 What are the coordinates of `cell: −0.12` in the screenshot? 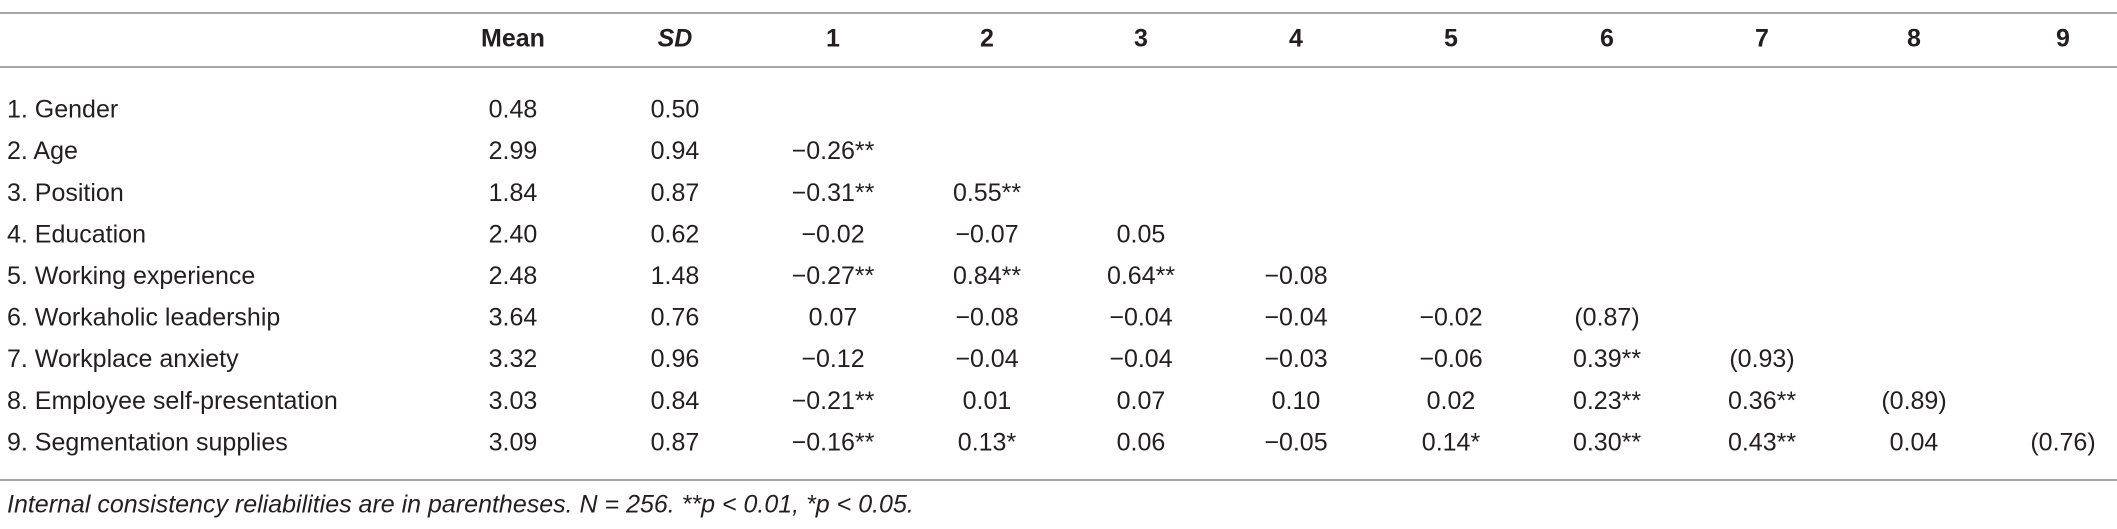 It's located at (832, 359).